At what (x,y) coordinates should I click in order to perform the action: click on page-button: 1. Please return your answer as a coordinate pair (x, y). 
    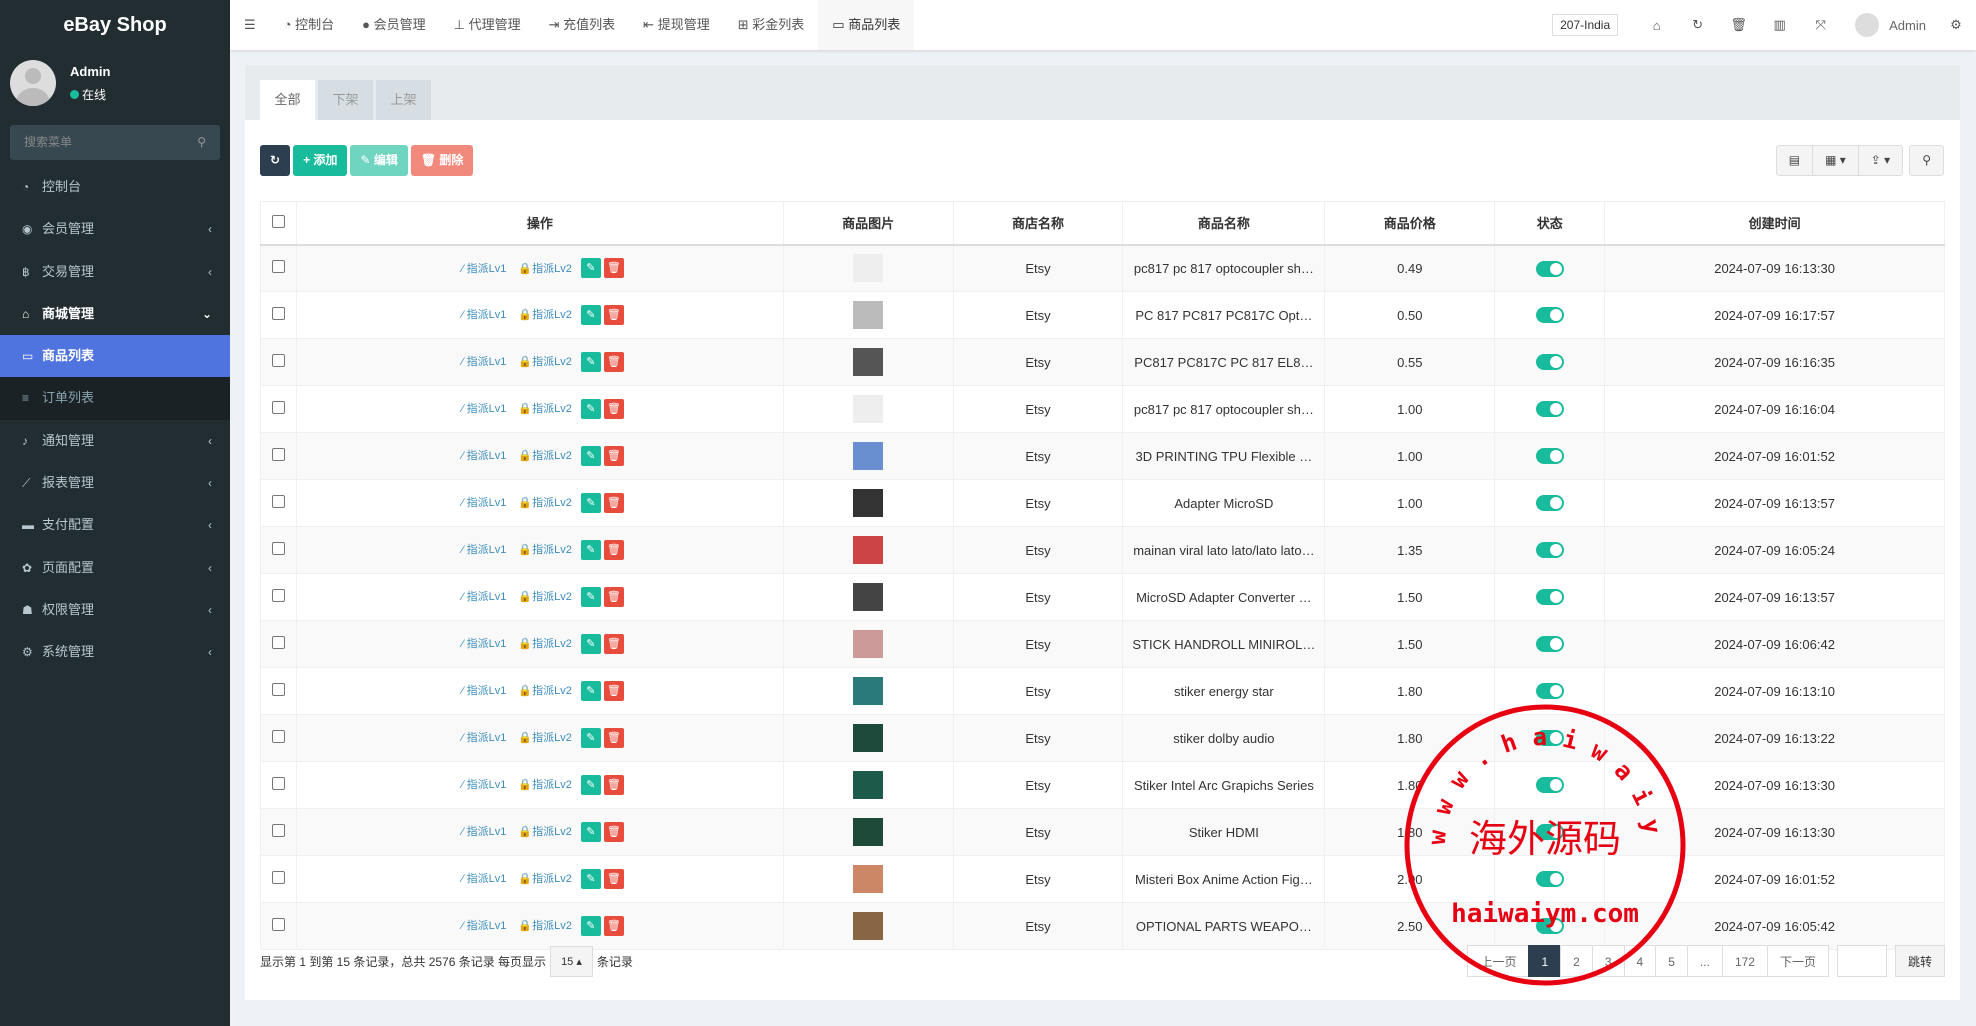
    Looking at the image, I should click on (1545, 961).